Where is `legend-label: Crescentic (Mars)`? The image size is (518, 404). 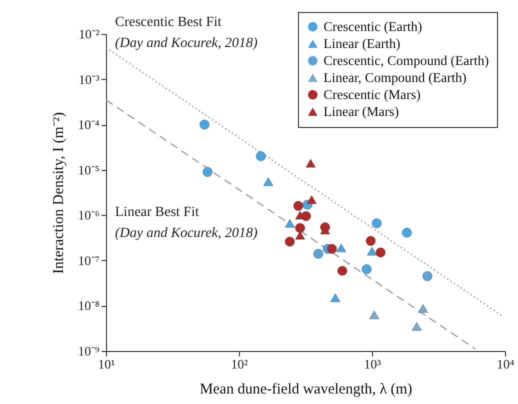 legend-label: Crescentic (Mars) is located at coordinates (372, 94).